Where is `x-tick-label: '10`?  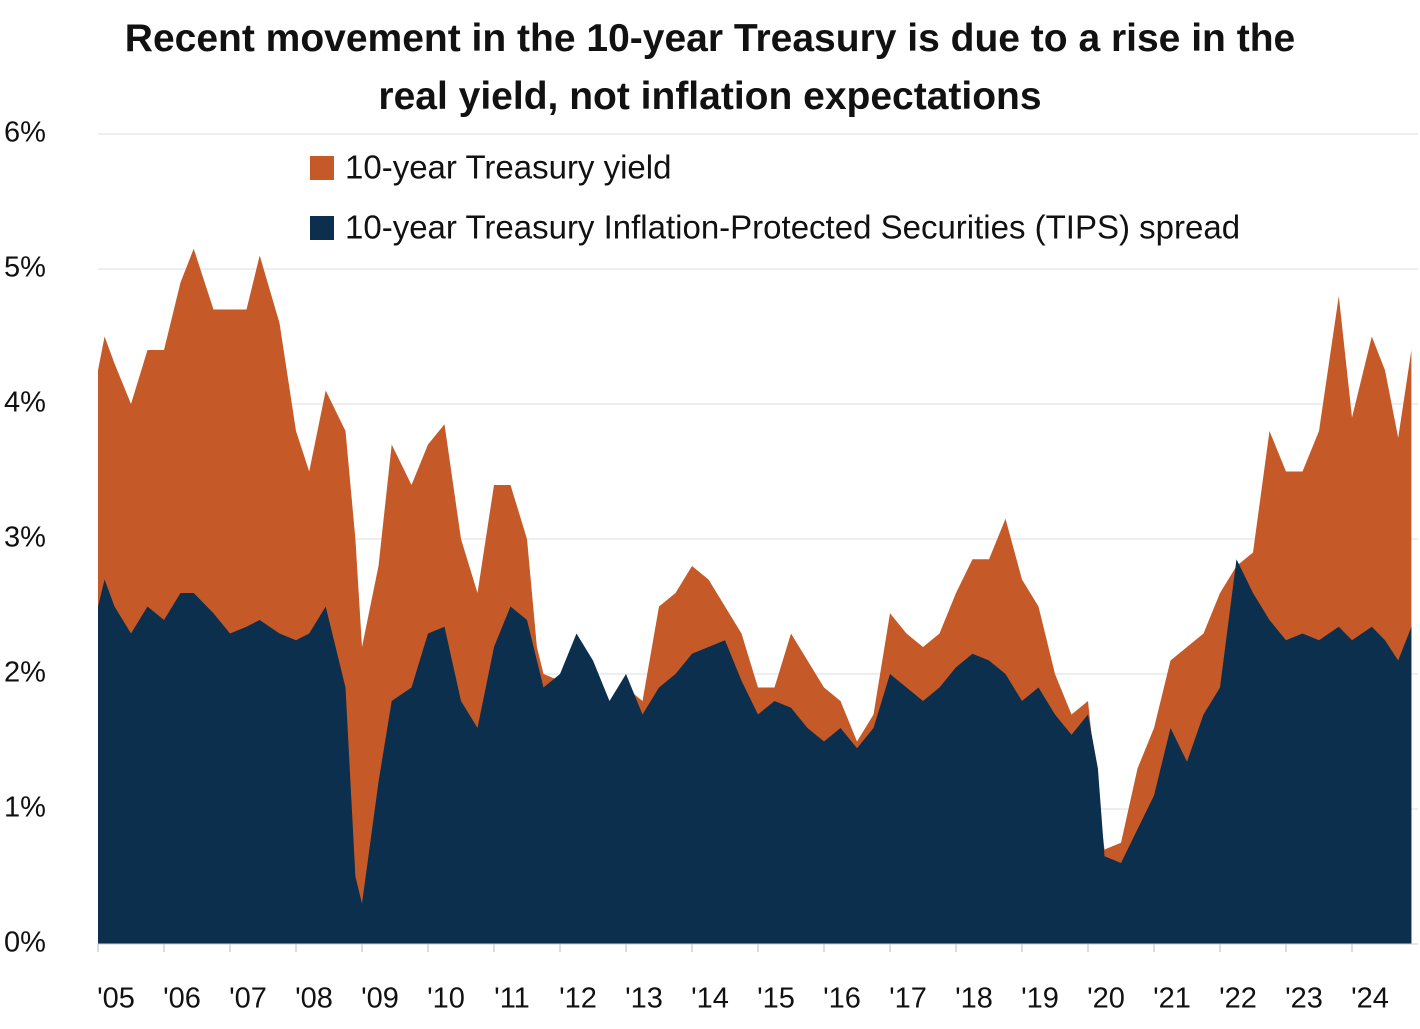
x-tick-label: '10 is located at coordinates (446, 999).